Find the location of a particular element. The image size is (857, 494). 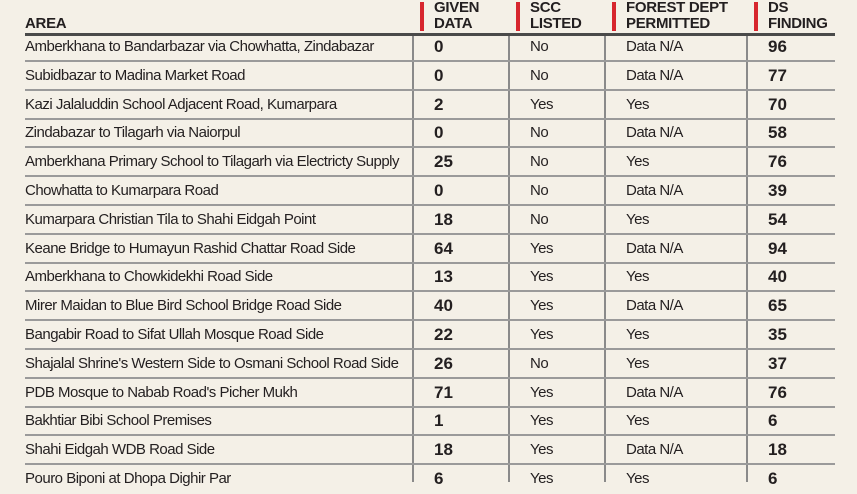

cell-ds: 37 is located at coordinates (777, 363).